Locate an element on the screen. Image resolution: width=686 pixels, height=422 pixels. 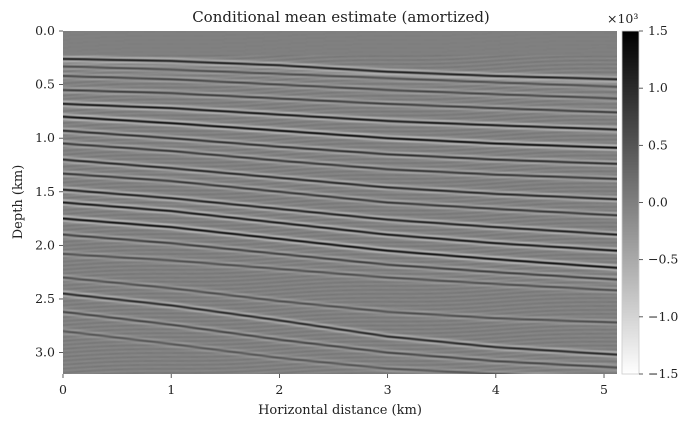
x-tick-label: 0 is located at coordinates (63, 389).